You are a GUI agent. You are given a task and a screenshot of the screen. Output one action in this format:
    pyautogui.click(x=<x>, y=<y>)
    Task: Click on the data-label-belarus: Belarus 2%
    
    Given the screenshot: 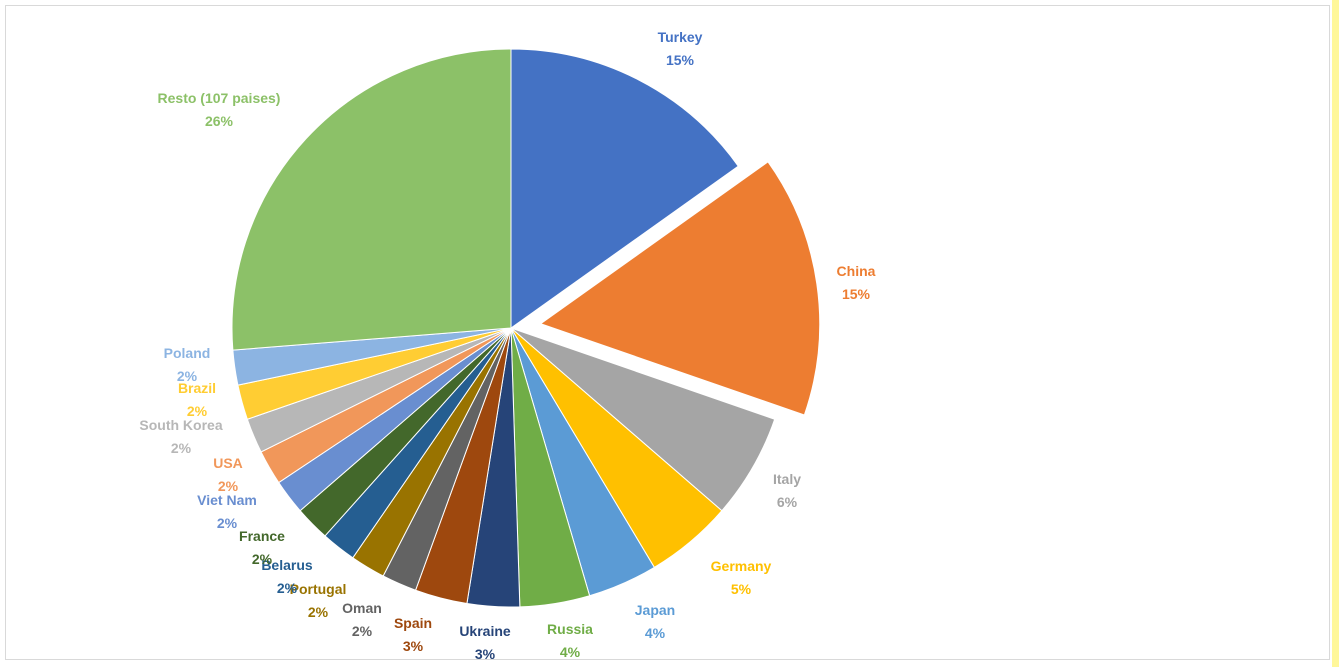 What is the action you would take?
    pyautogui.click(x=287, y=576)
    